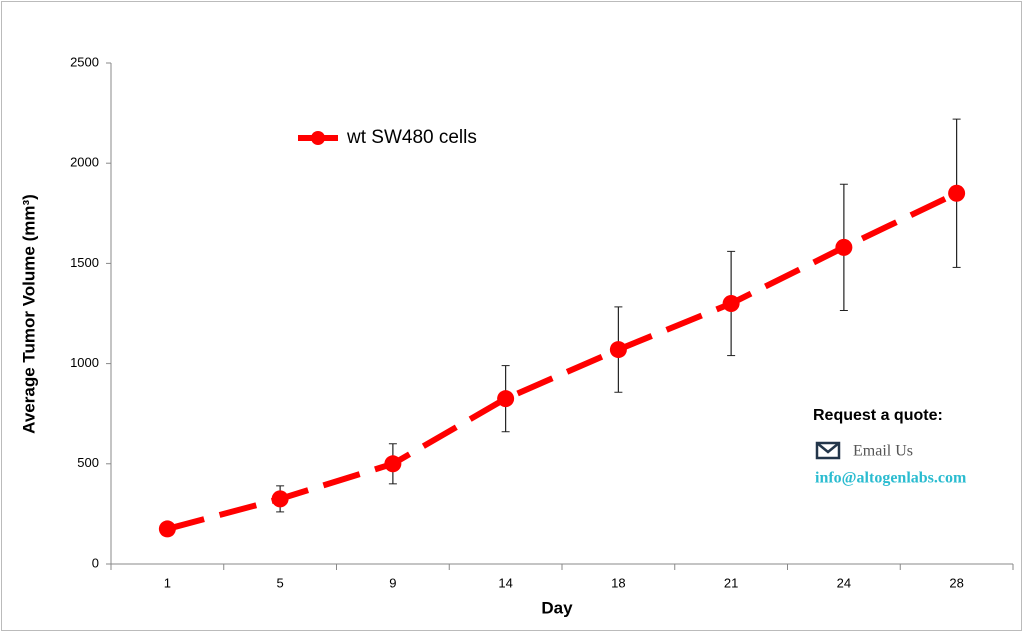 Image resolution: width=1024 pixels, height=633 pixels. I want to click on x-tick-label: 24, so click(844, 582).